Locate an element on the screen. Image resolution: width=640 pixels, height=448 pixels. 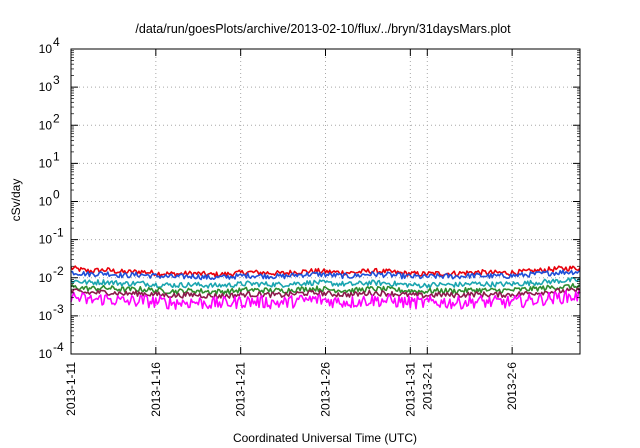
y-tick-label: 10 4 is located at coordinates (49, 45).